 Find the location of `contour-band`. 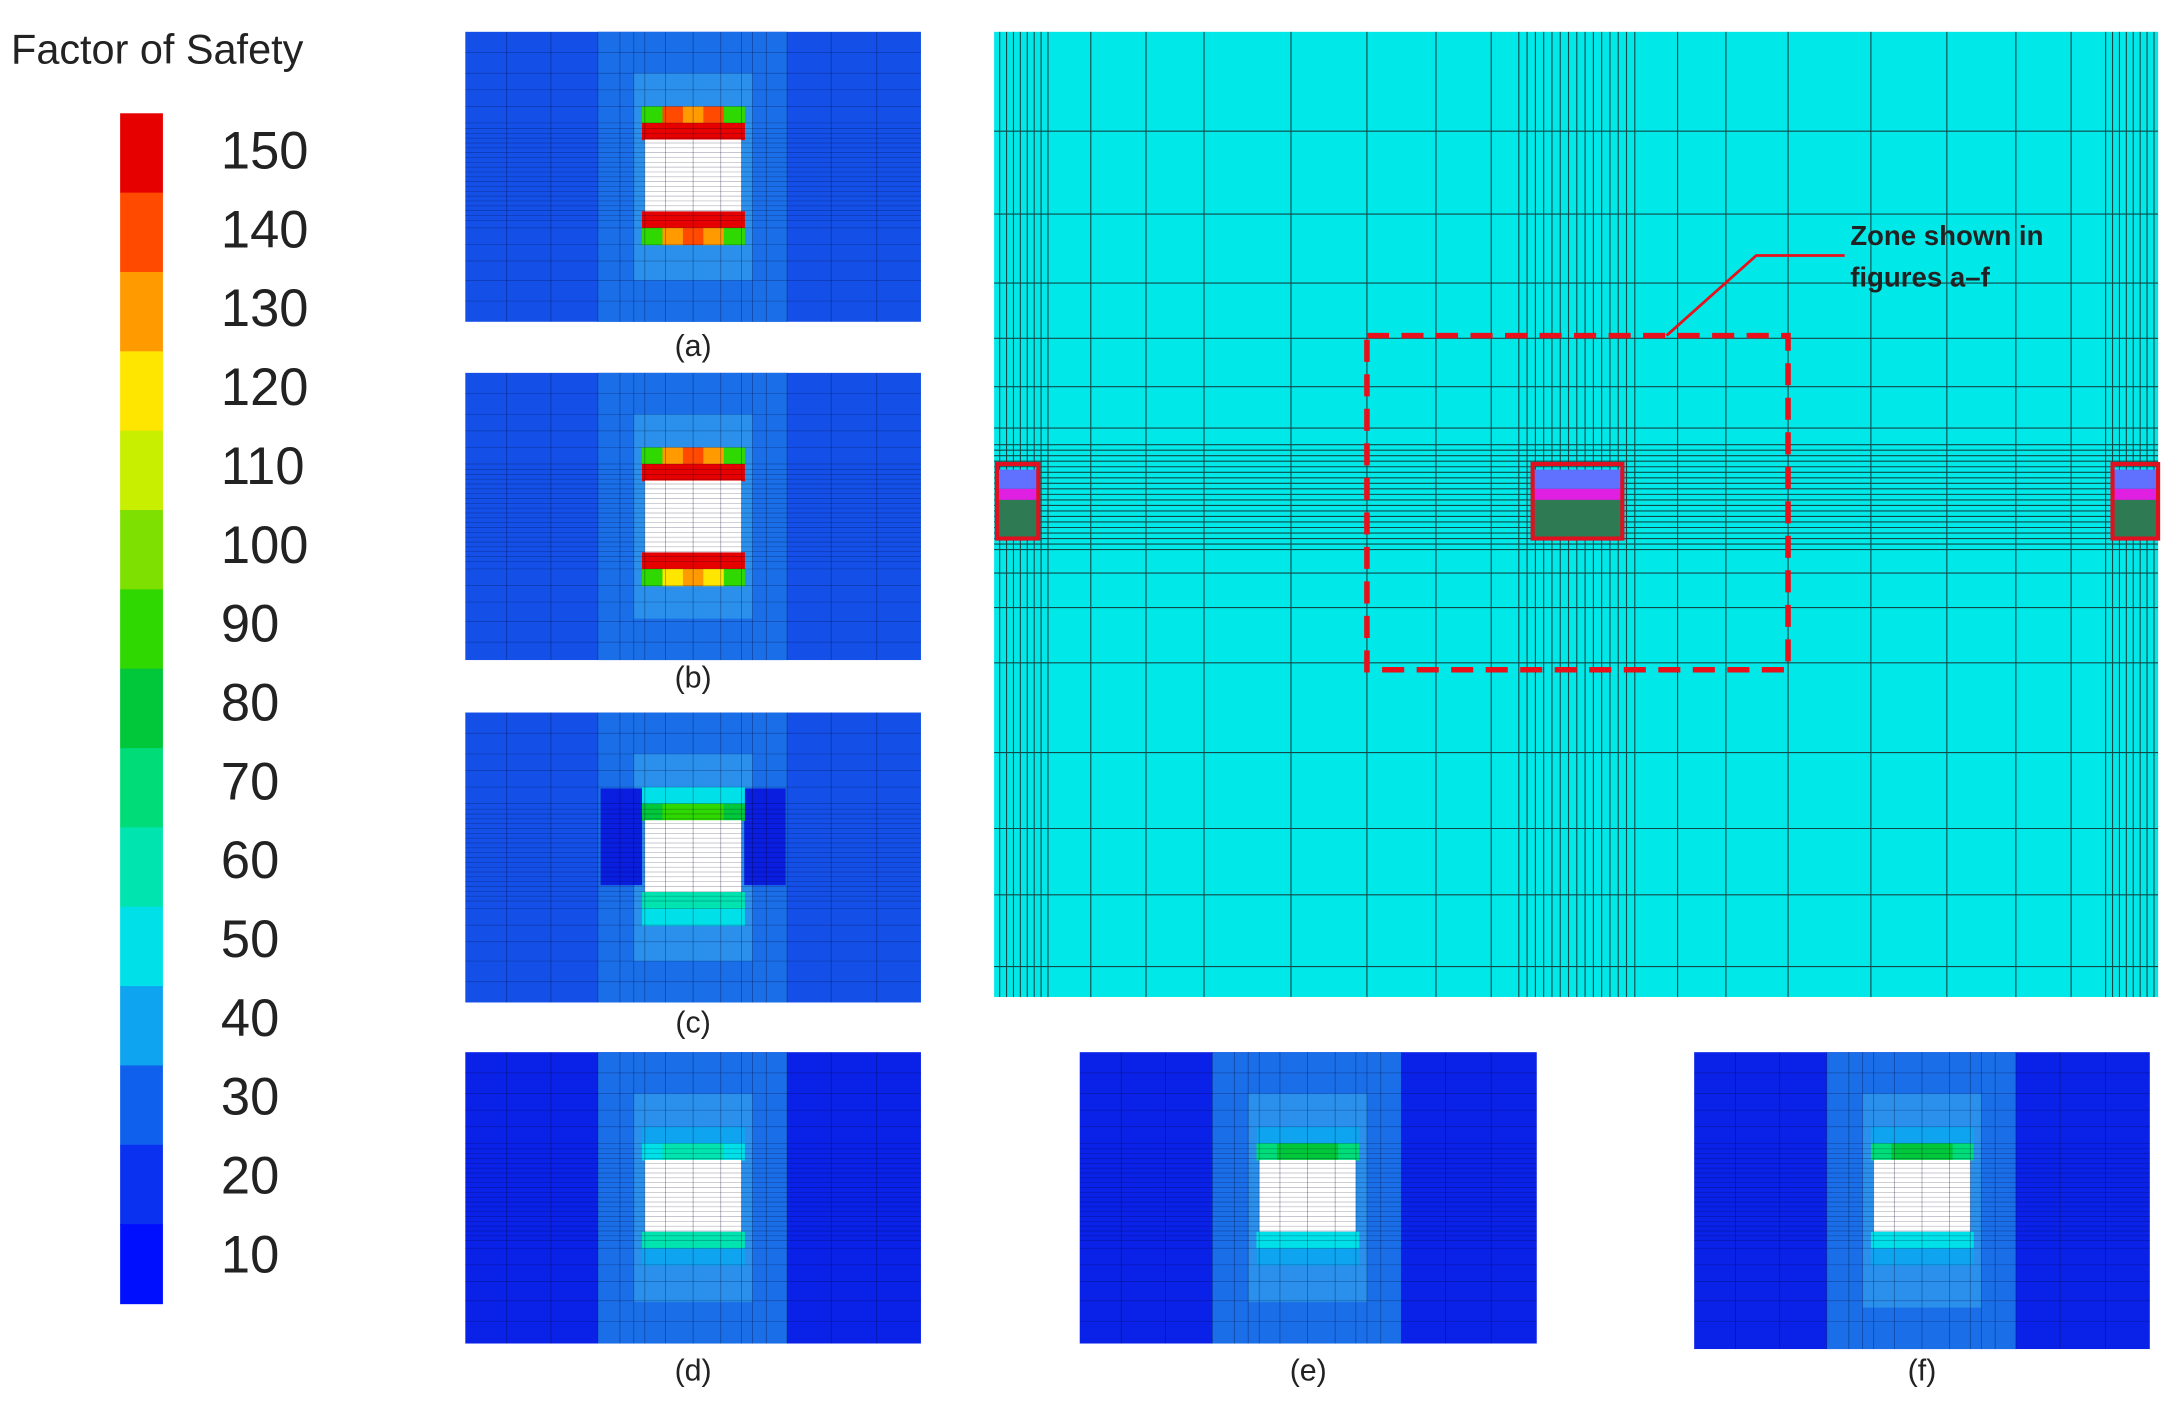

contour-band is located at coordinates (621, 837).